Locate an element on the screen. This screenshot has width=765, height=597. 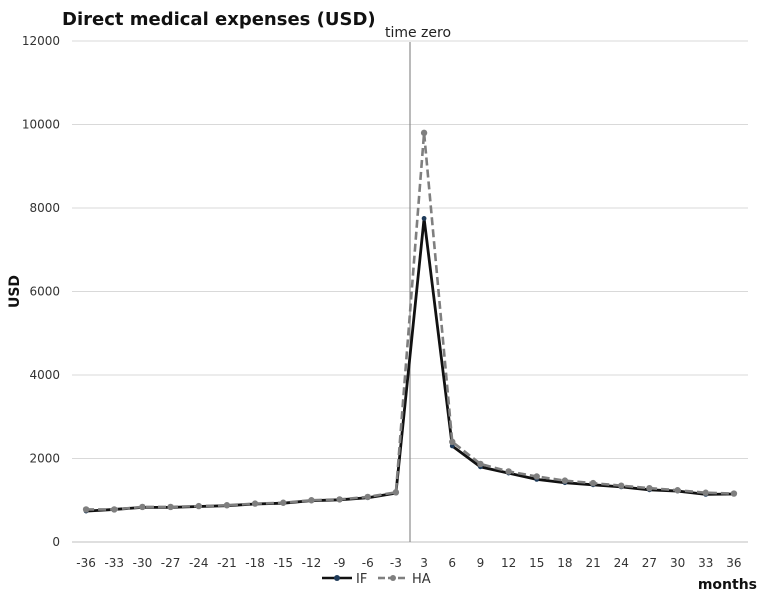
x-tick-label: -18 is located at coordinates (255, 563).